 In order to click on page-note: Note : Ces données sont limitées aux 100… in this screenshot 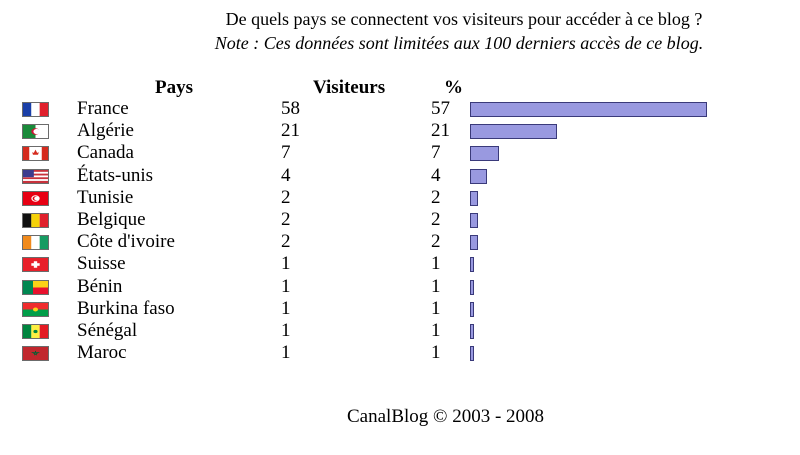, I will do `click(459, 43)`.